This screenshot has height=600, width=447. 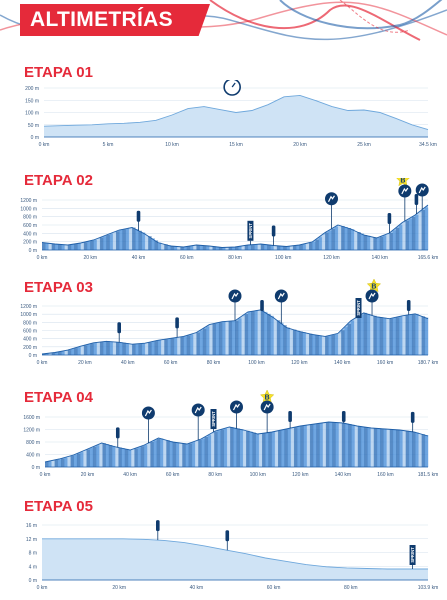 I want to click on y-tick-label: 600 m, so click(x=30, y=332).